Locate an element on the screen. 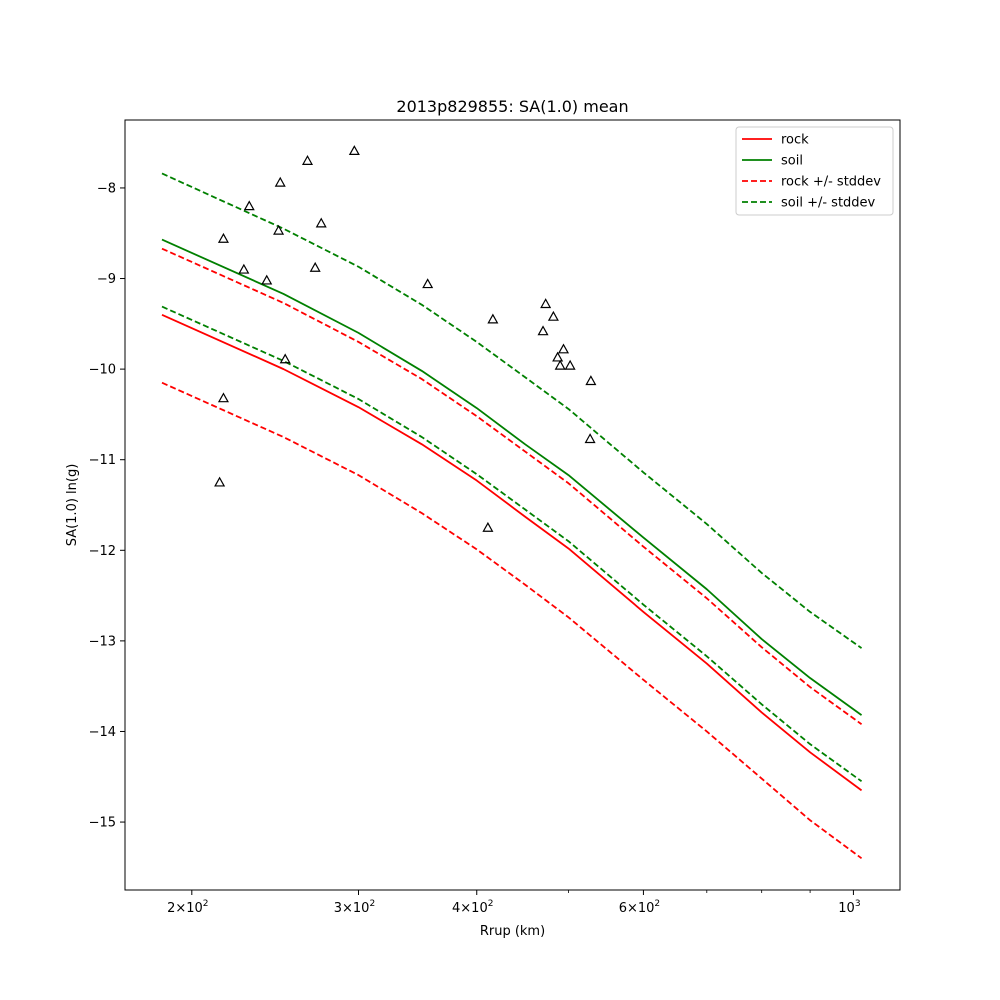 The height and width of the screenshot is (1000, 1000). legend: rock soil rock +/- stddev soil +/- stddev is located at coordinates (814, 171).